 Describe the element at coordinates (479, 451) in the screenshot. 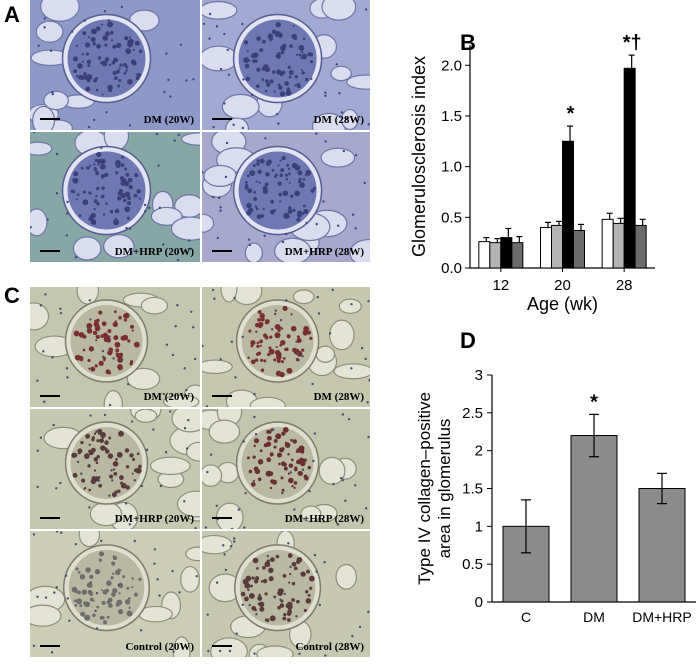

I see `y-tick-label: 2` at that location.